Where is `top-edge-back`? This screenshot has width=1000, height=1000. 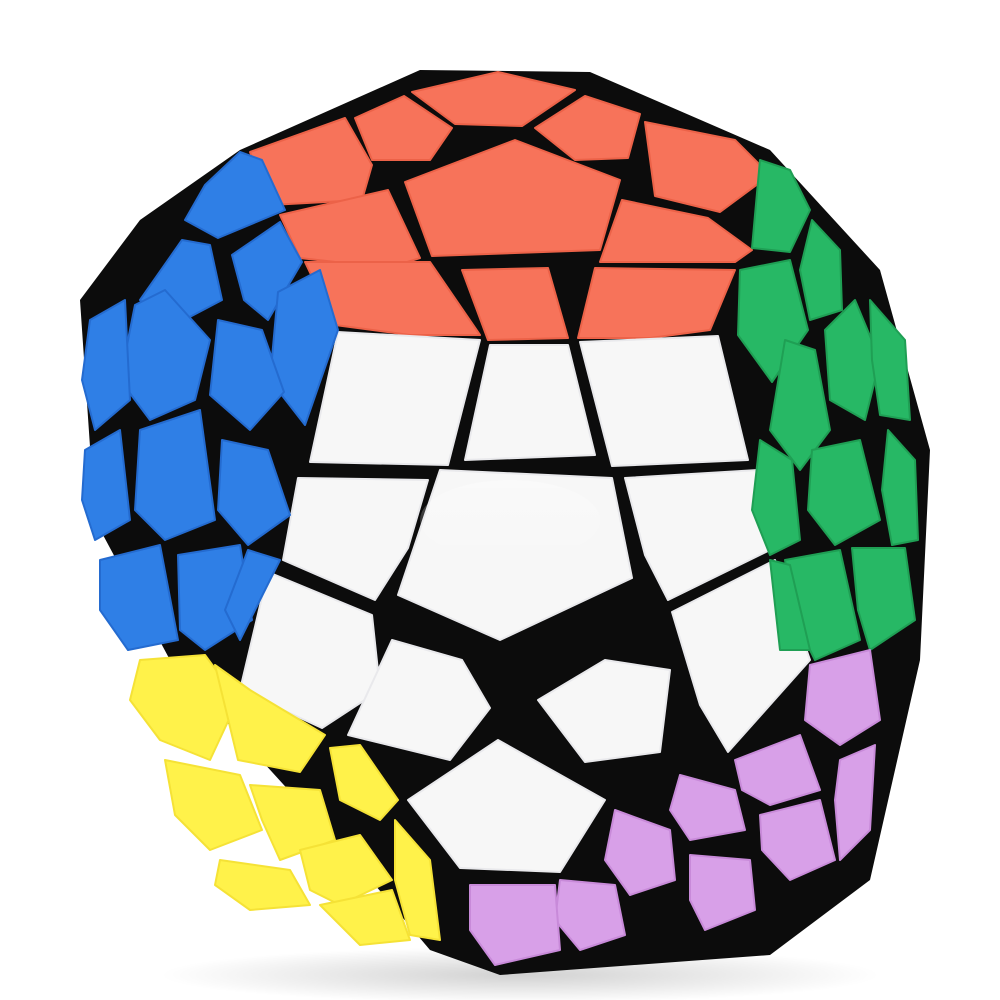
top-edge-back is located at coordinates (493, 99).